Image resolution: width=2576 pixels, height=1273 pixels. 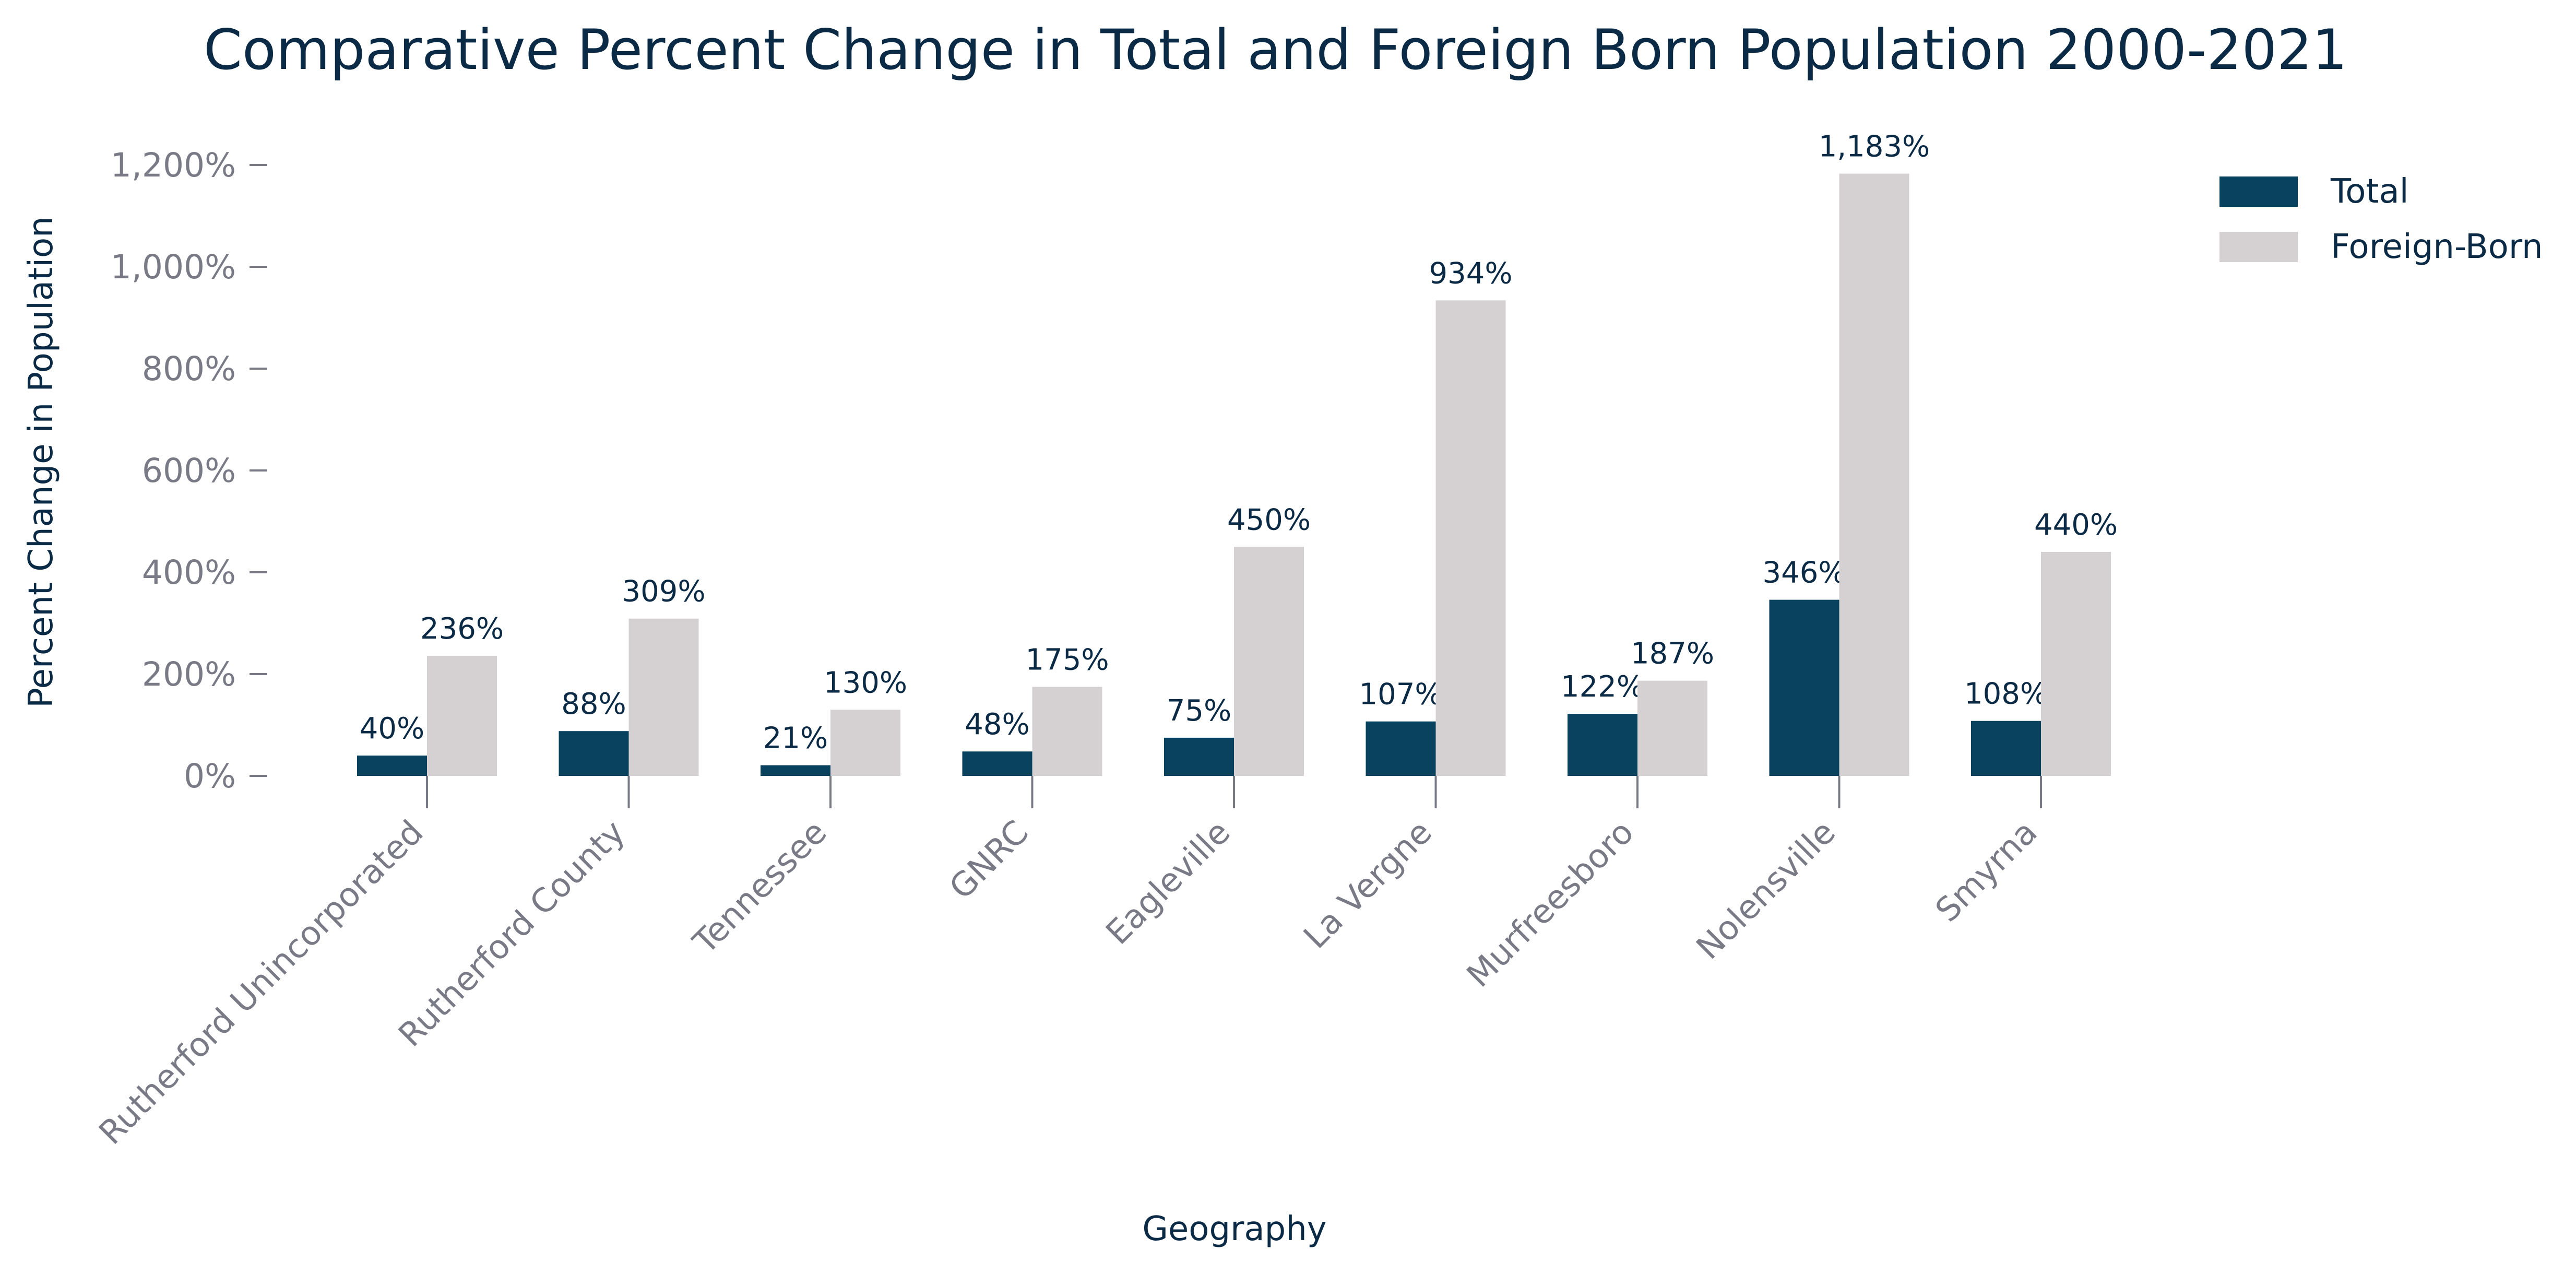 I want to click on category-label: GNRC, so click(x=989, y=859).